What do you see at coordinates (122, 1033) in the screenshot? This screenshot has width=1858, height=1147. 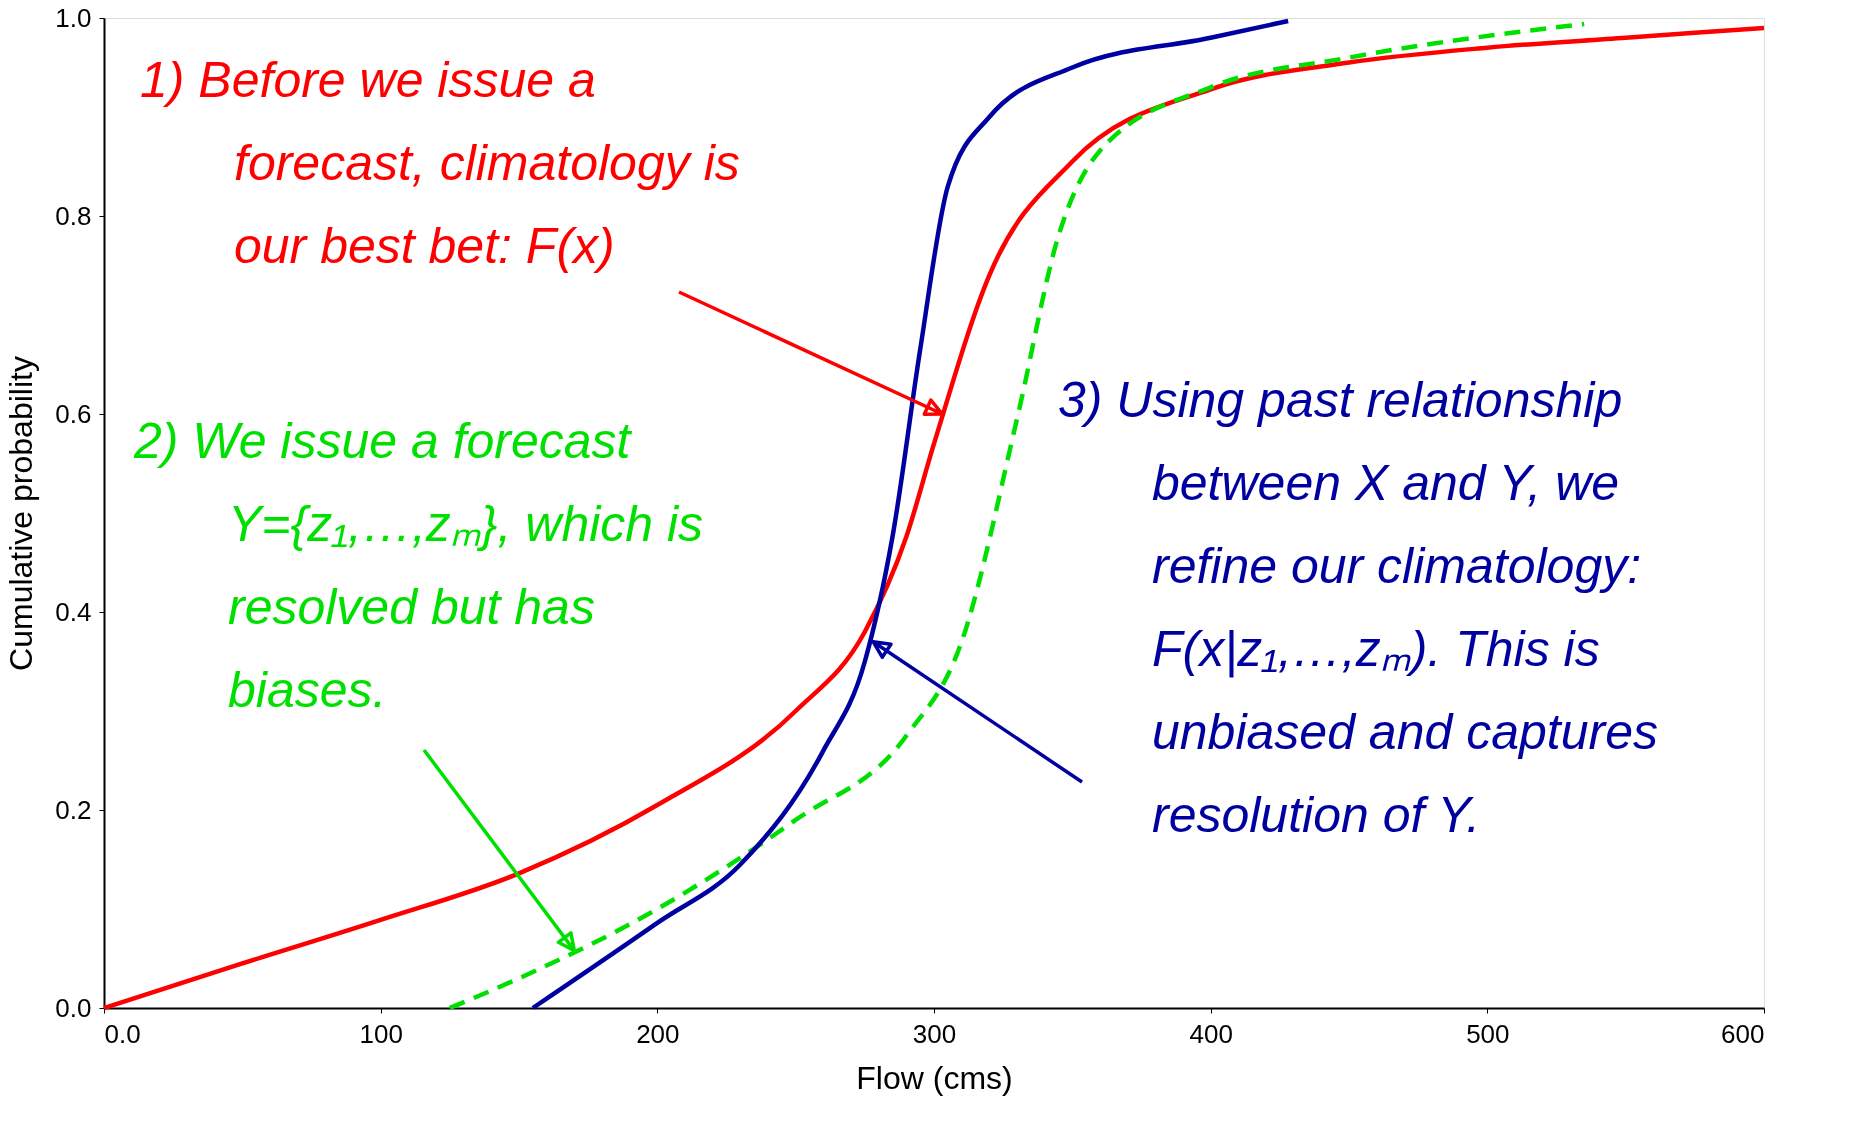 I see `x-tick-label: 0.0` at bounding box center [122, 1033].